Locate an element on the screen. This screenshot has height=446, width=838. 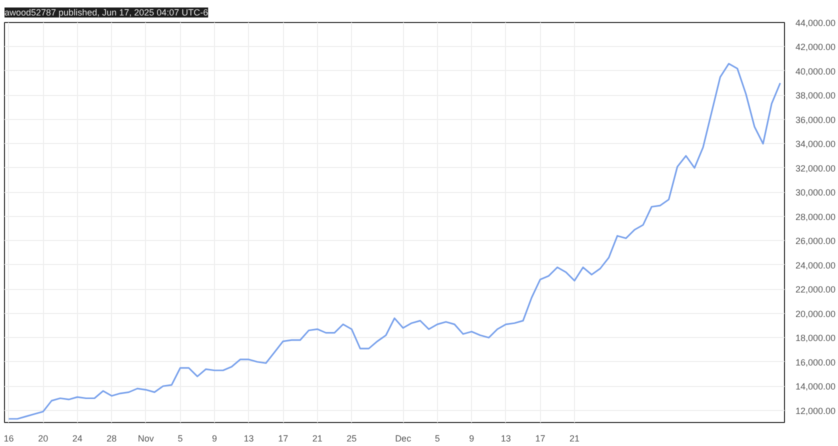
x-tick-label: 25 is located at coordinates (351, 439).